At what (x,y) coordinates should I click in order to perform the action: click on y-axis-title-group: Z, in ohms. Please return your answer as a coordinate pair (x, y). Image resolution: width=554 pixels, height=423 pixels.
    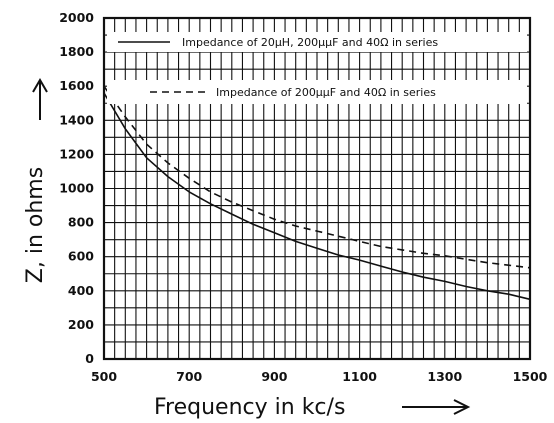
    Looking at the image, I should click on (35, 180).